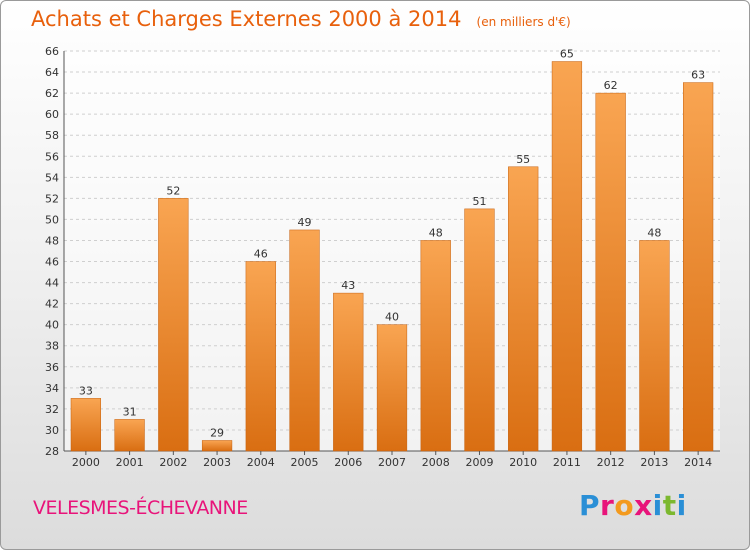 The height and width of the screenshot is (550, 750). I want to click on y-tick-label: 40, so click(52, 325).